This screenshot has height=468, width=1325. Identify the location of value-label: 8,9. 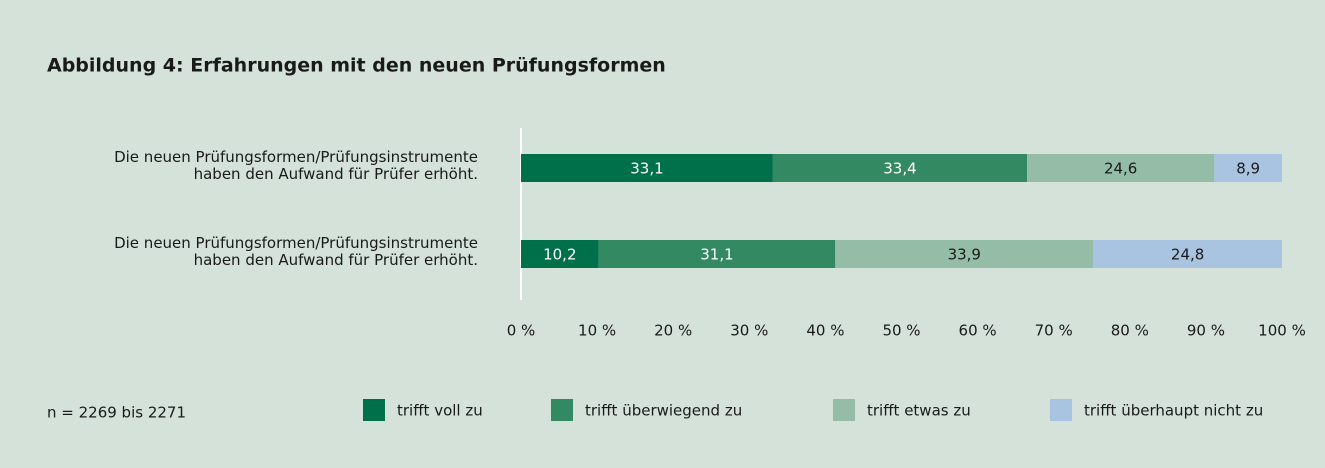
(1248, 169).